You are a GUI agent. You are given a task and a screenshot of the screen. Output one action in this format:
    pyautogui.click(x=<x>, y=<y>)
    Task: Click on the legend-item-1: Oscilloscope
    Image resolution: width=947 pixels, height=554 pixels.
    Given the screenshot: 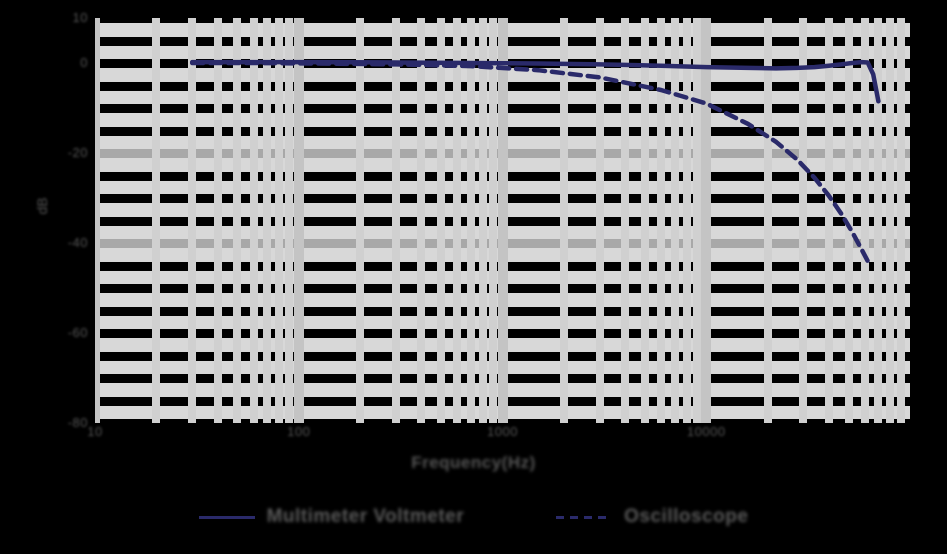 What is the action you would take?
    pyautogui.click(x=652, y=517)
    